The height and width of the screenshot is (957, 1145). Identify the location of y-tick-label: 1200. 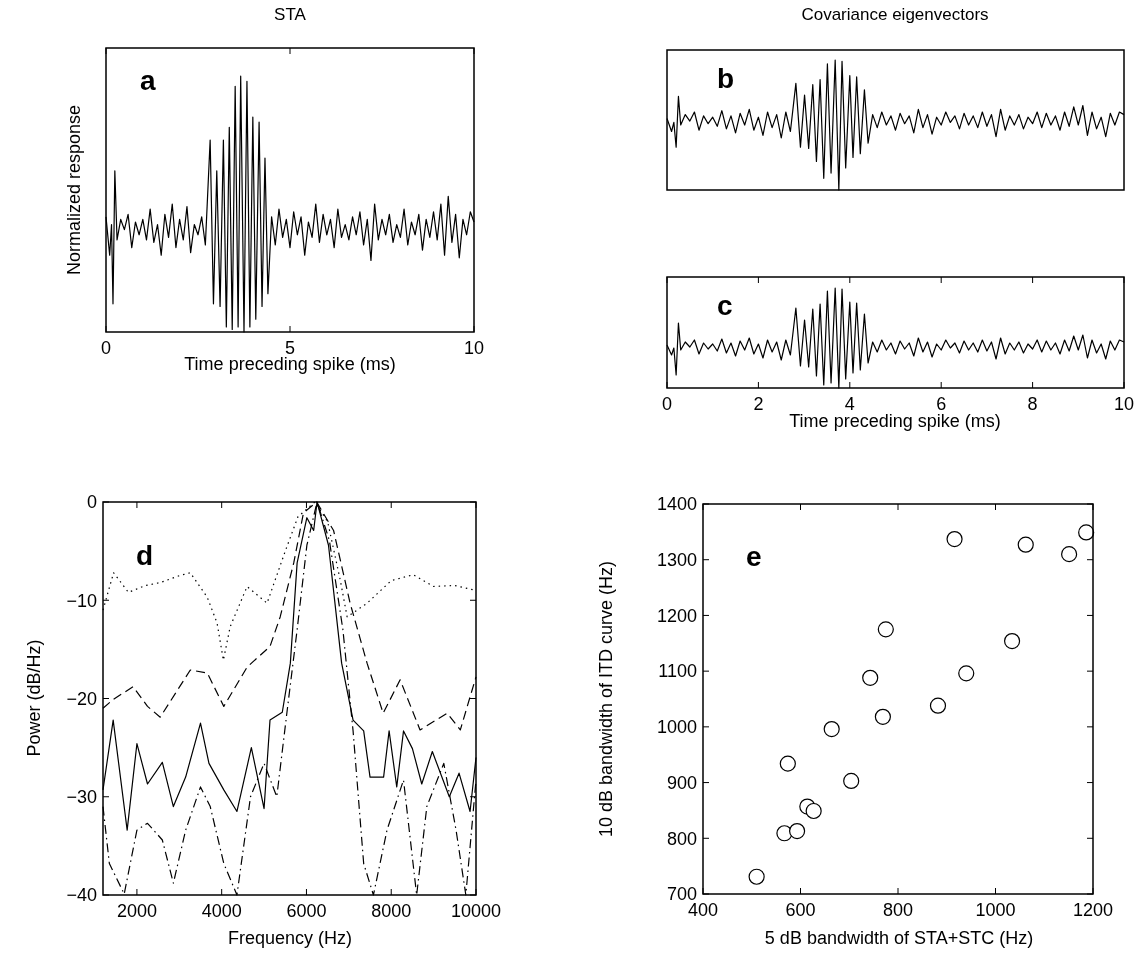
(676, 615).